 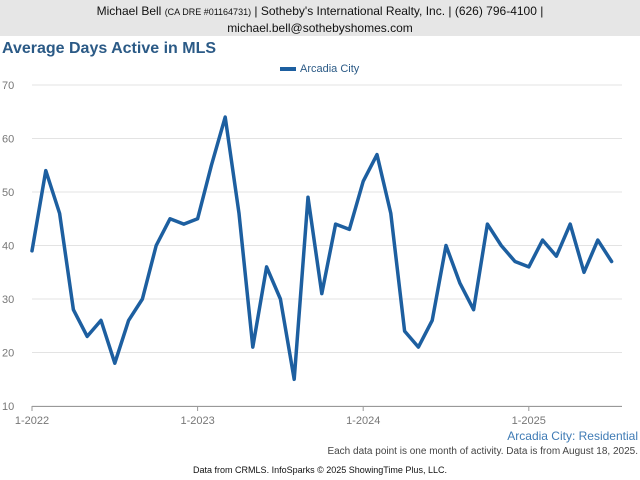 I want to click on x-tick-label: 1-2025, so click(x=529, y=421).